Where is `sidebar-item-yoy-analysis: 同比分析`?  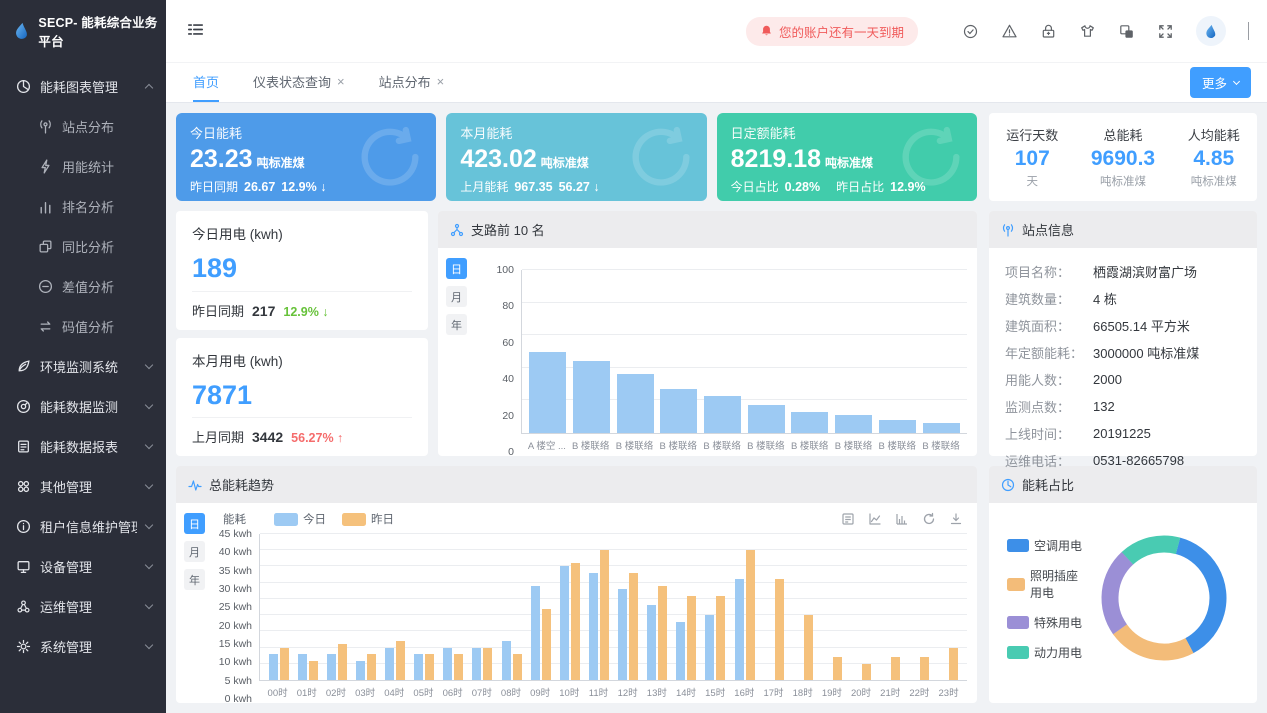
sidebar-item-yoy-analysis: 同比分析 is located at coordinates (83, 246).